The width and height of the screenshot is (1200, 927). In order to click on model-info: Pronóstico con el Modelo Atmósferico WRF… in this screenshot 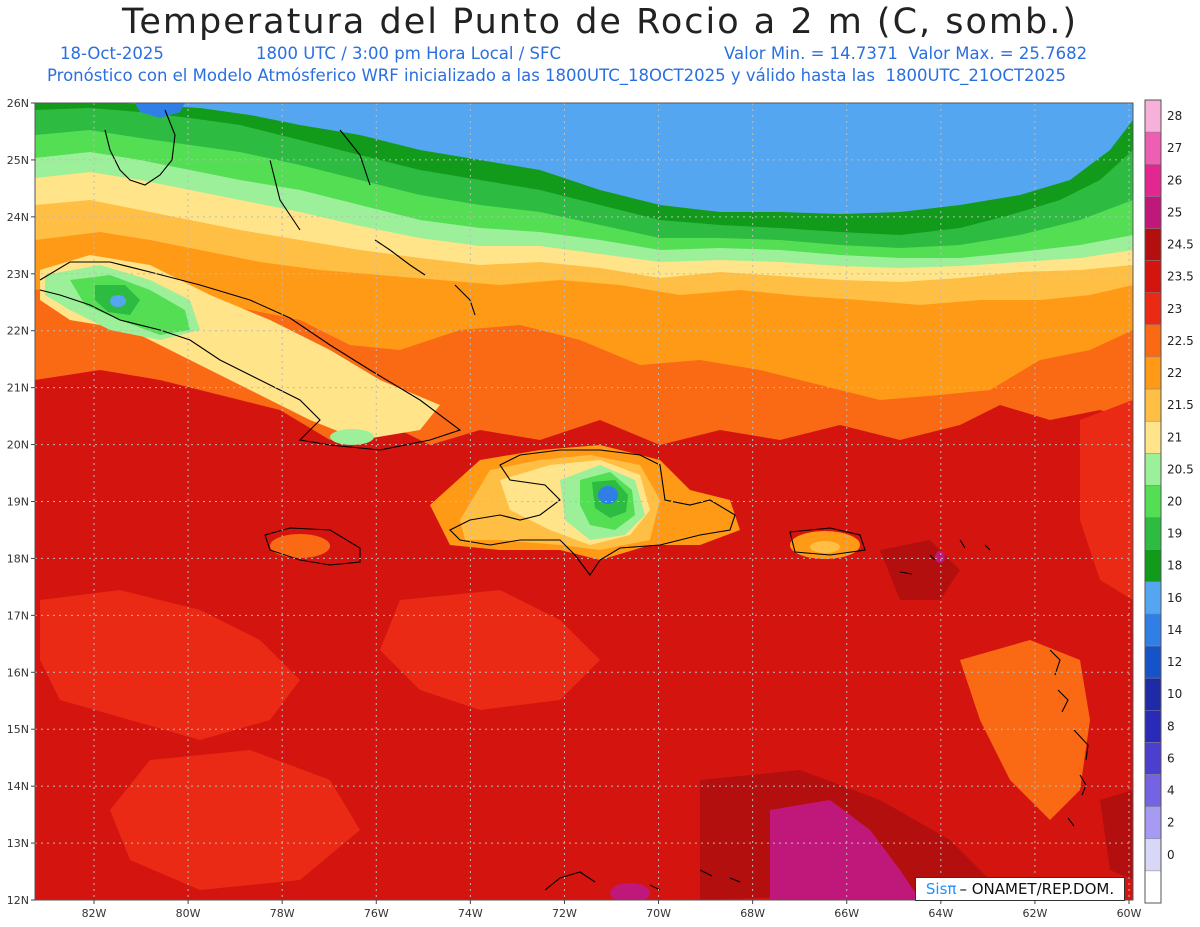, I will do `click(556, 75)`.